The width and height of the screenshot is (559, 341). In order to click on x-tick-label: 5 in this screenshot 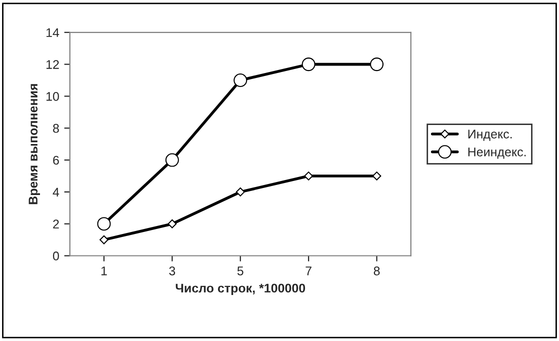, I will do `click(240, 271)`.